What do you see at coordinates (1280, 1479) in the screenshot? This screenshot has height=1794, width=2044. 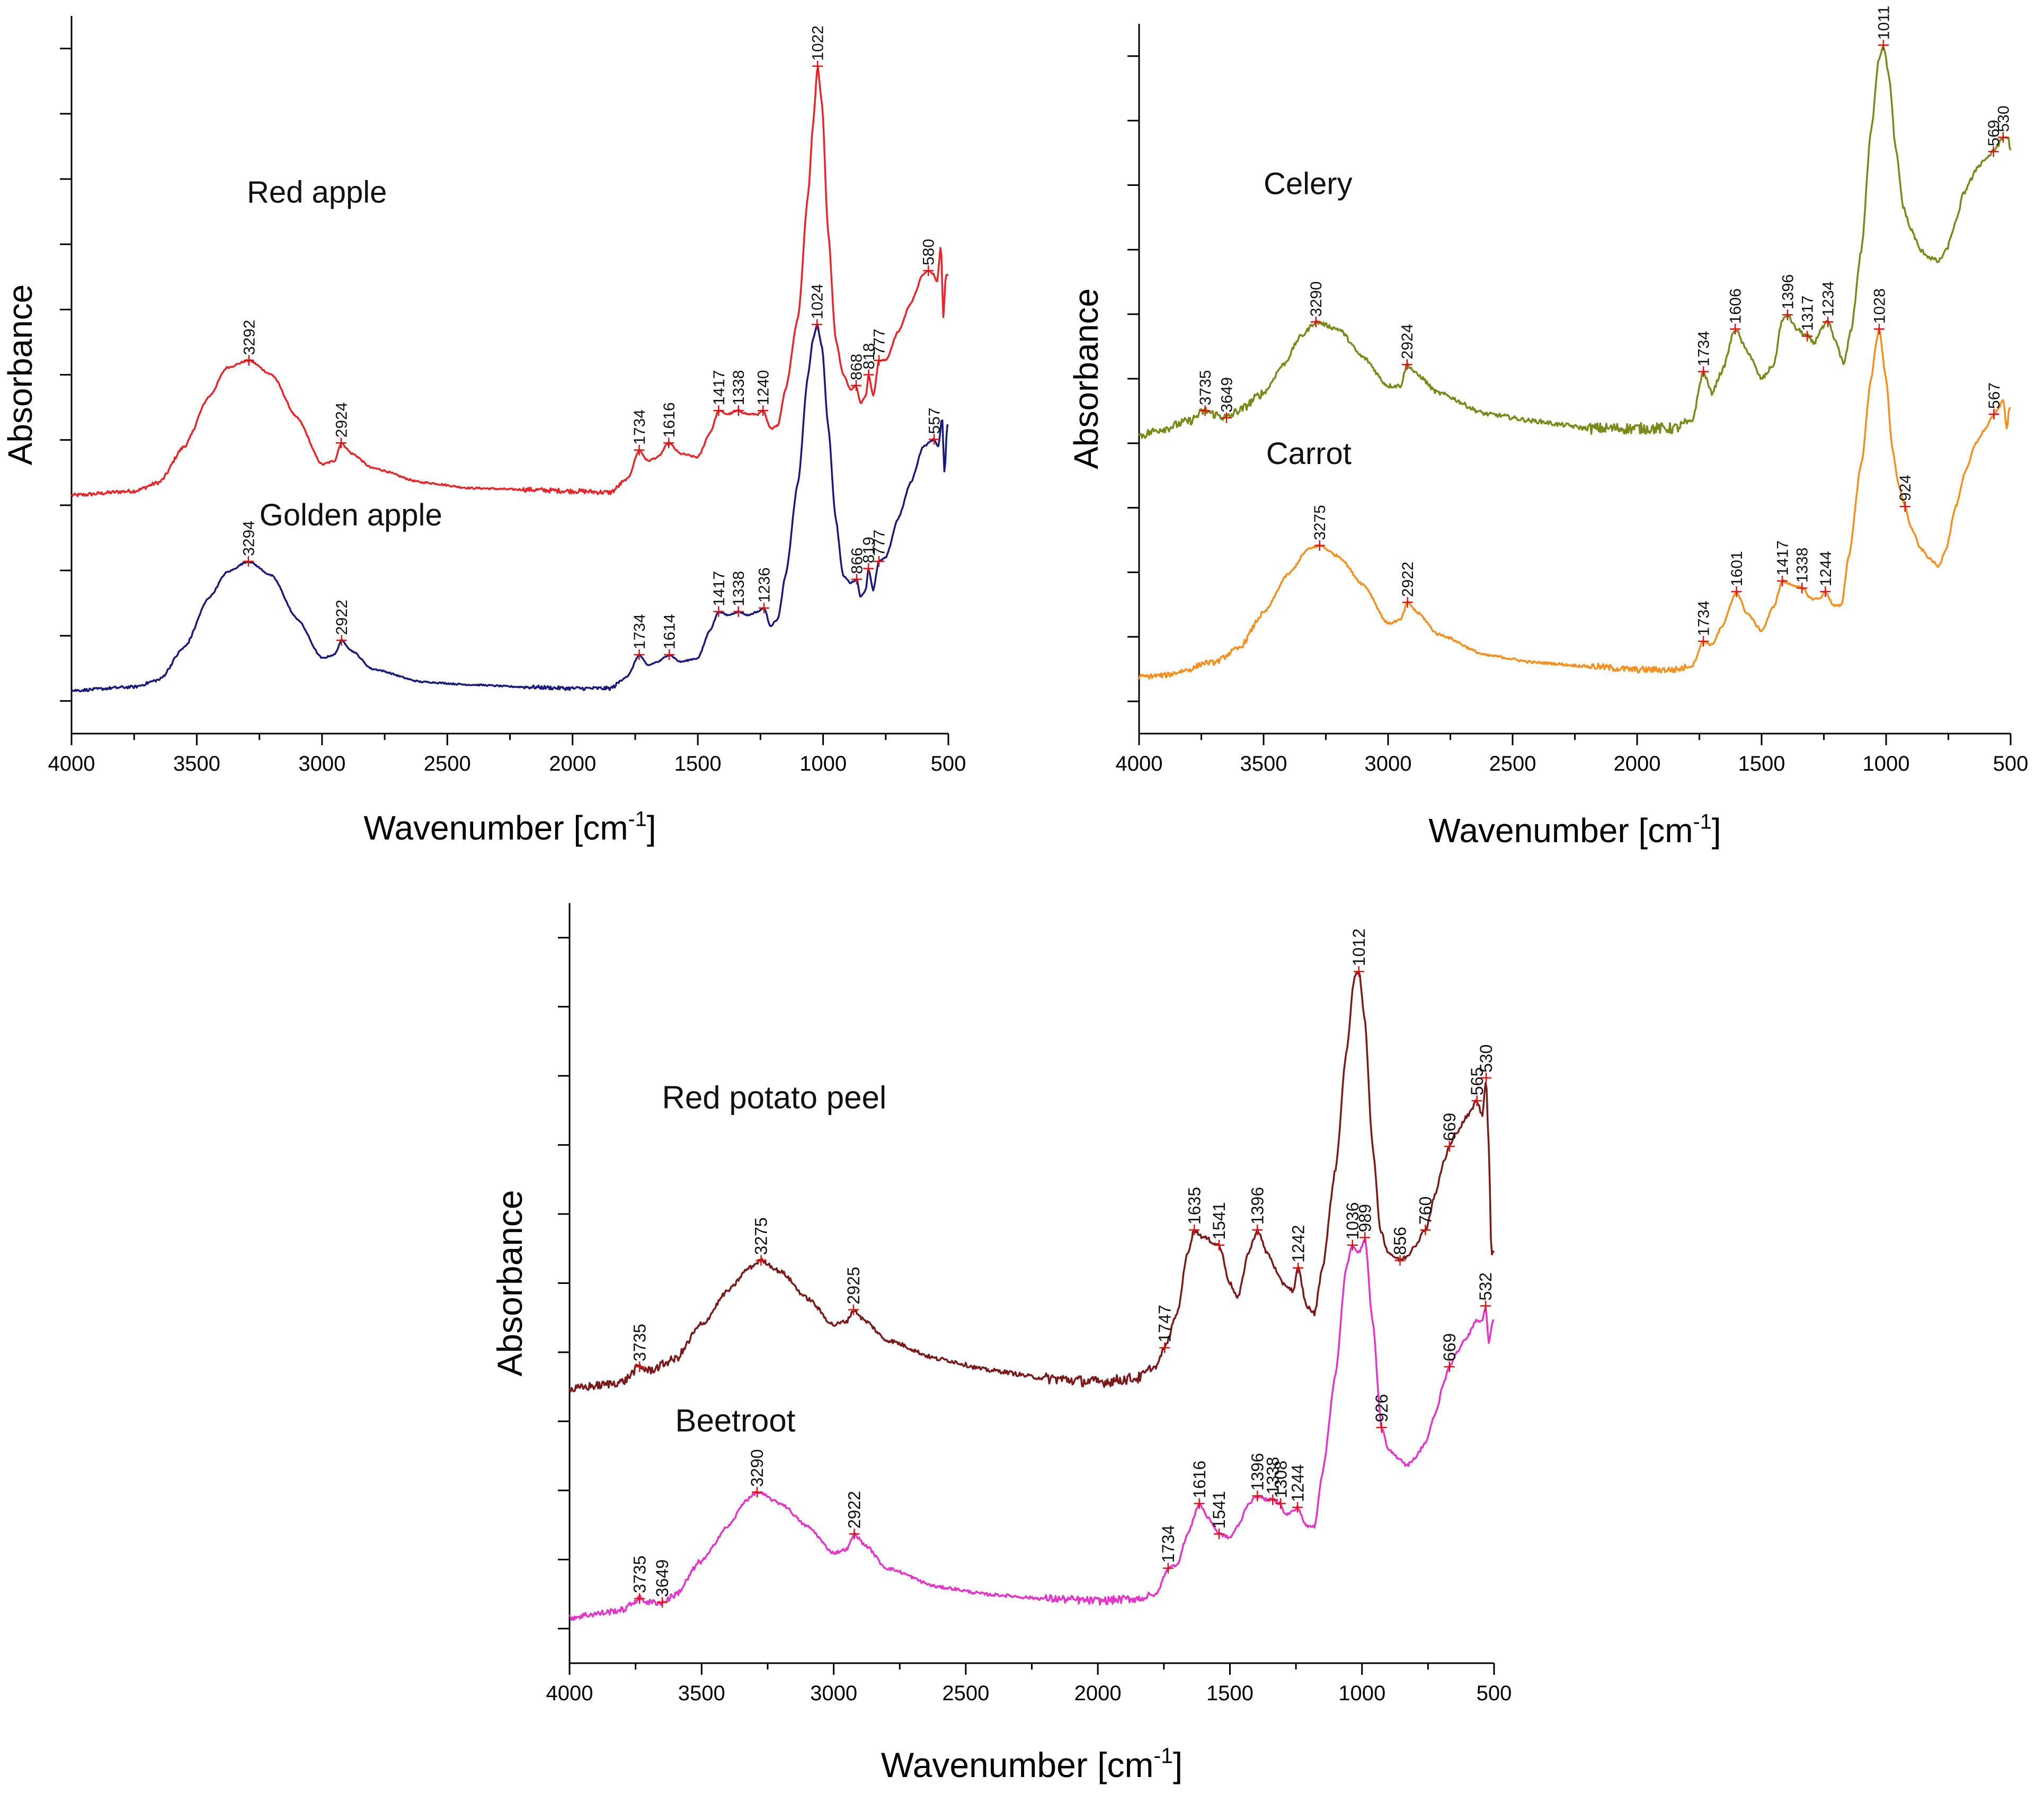 I see `peak-label: 1308` at bounding box center [1280, 1479].